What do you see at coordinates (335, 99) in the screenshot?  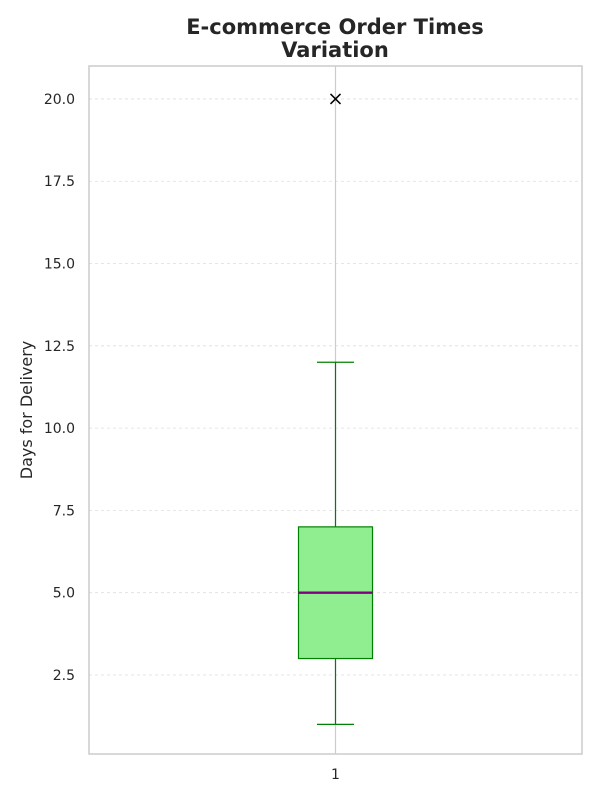 I see `outlier-marker` at bounding box center [335, 99].